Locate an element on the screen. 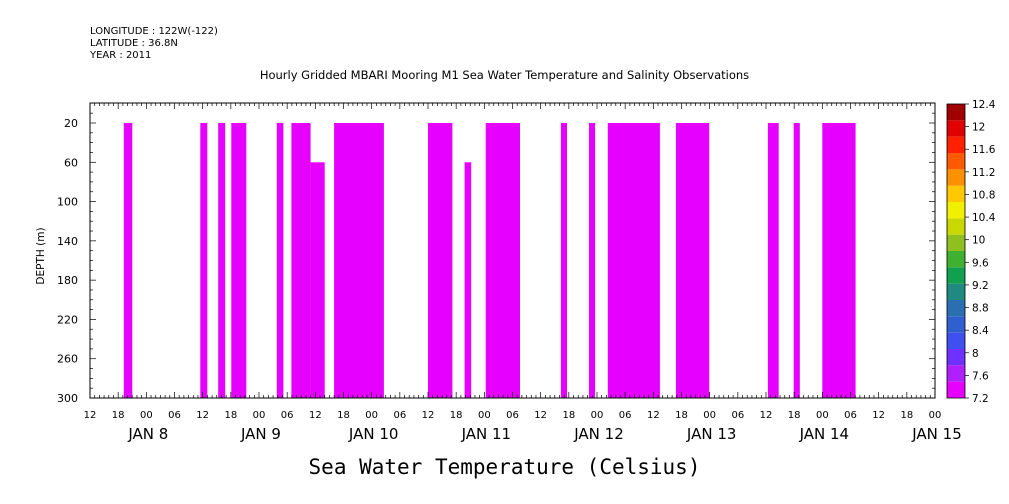  colorbar-label: 9.2 is located at coordinates (980, 286).